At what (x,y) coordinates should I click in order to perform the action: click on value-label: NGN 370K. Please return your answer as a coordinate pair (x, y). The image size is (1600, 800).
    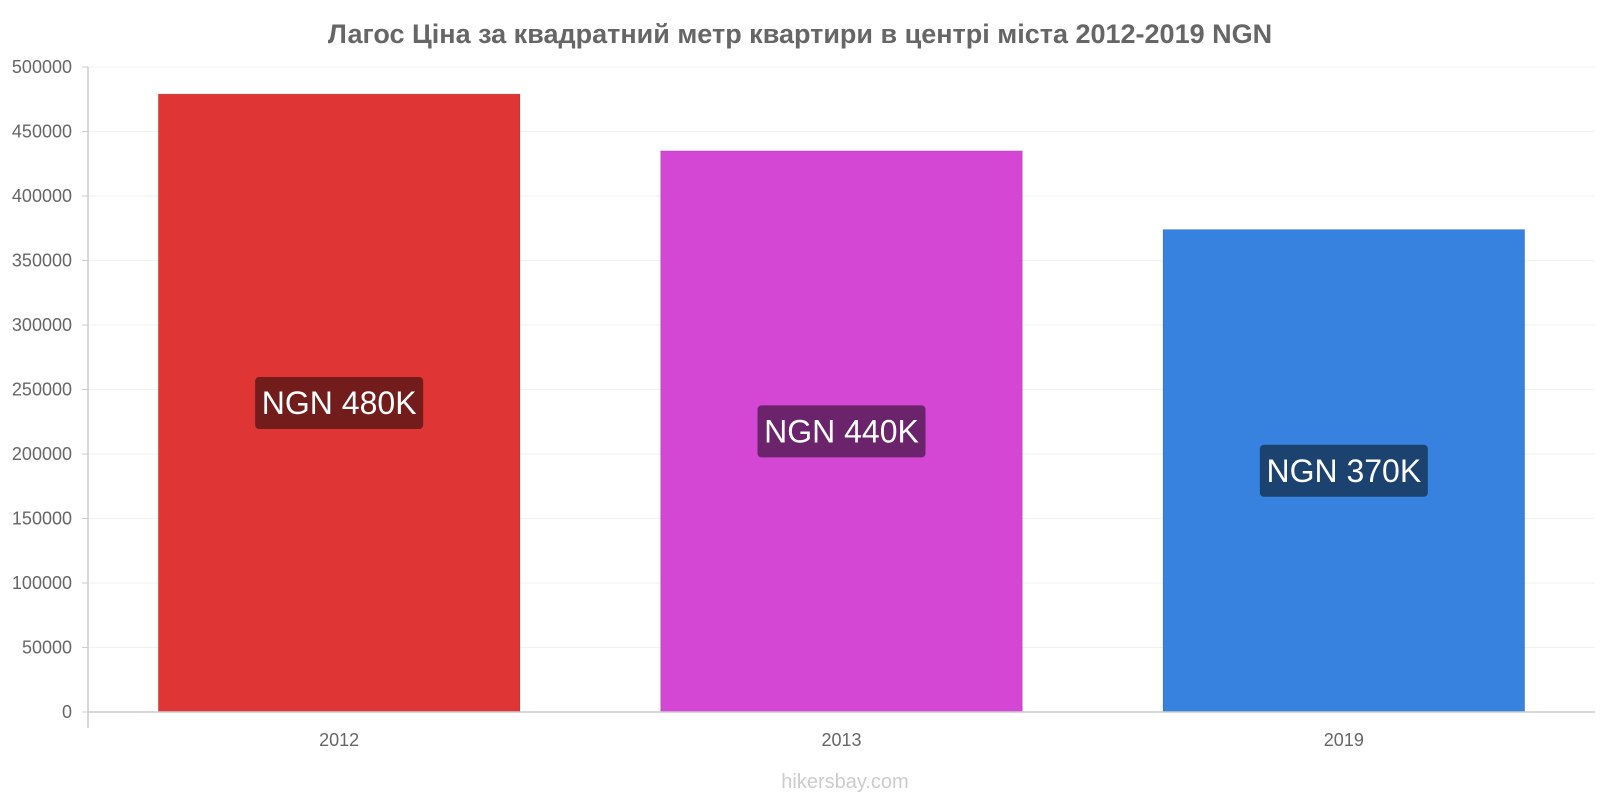
    Looking at the image, I should click on (1343, 471).